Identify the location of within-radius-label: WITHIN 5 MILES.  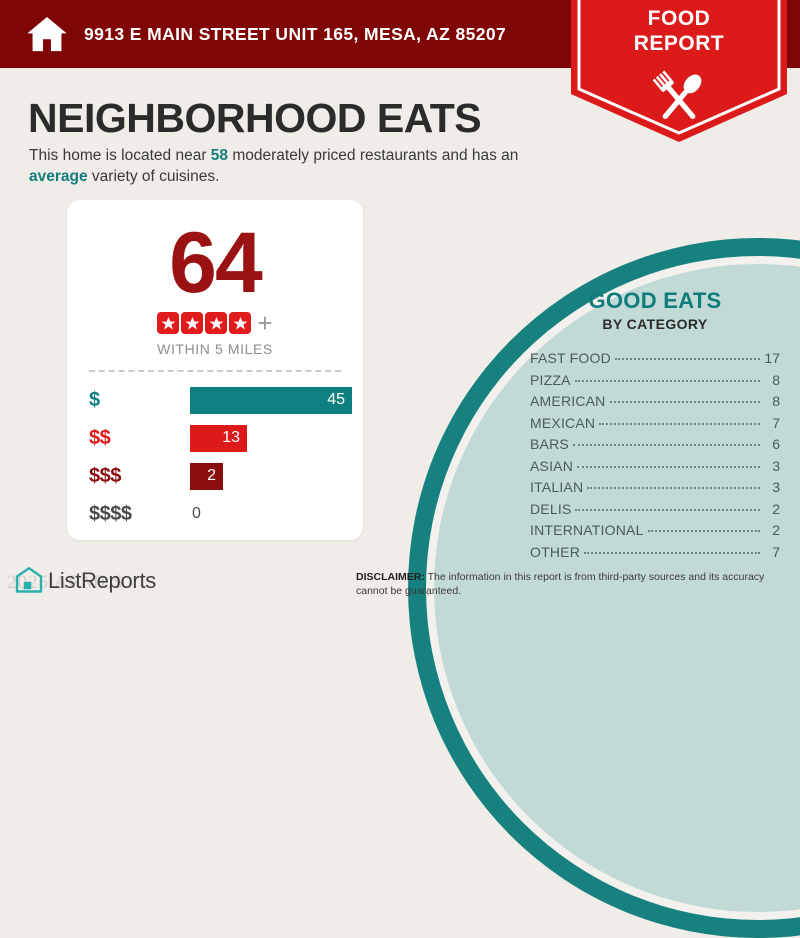
(215, 349).